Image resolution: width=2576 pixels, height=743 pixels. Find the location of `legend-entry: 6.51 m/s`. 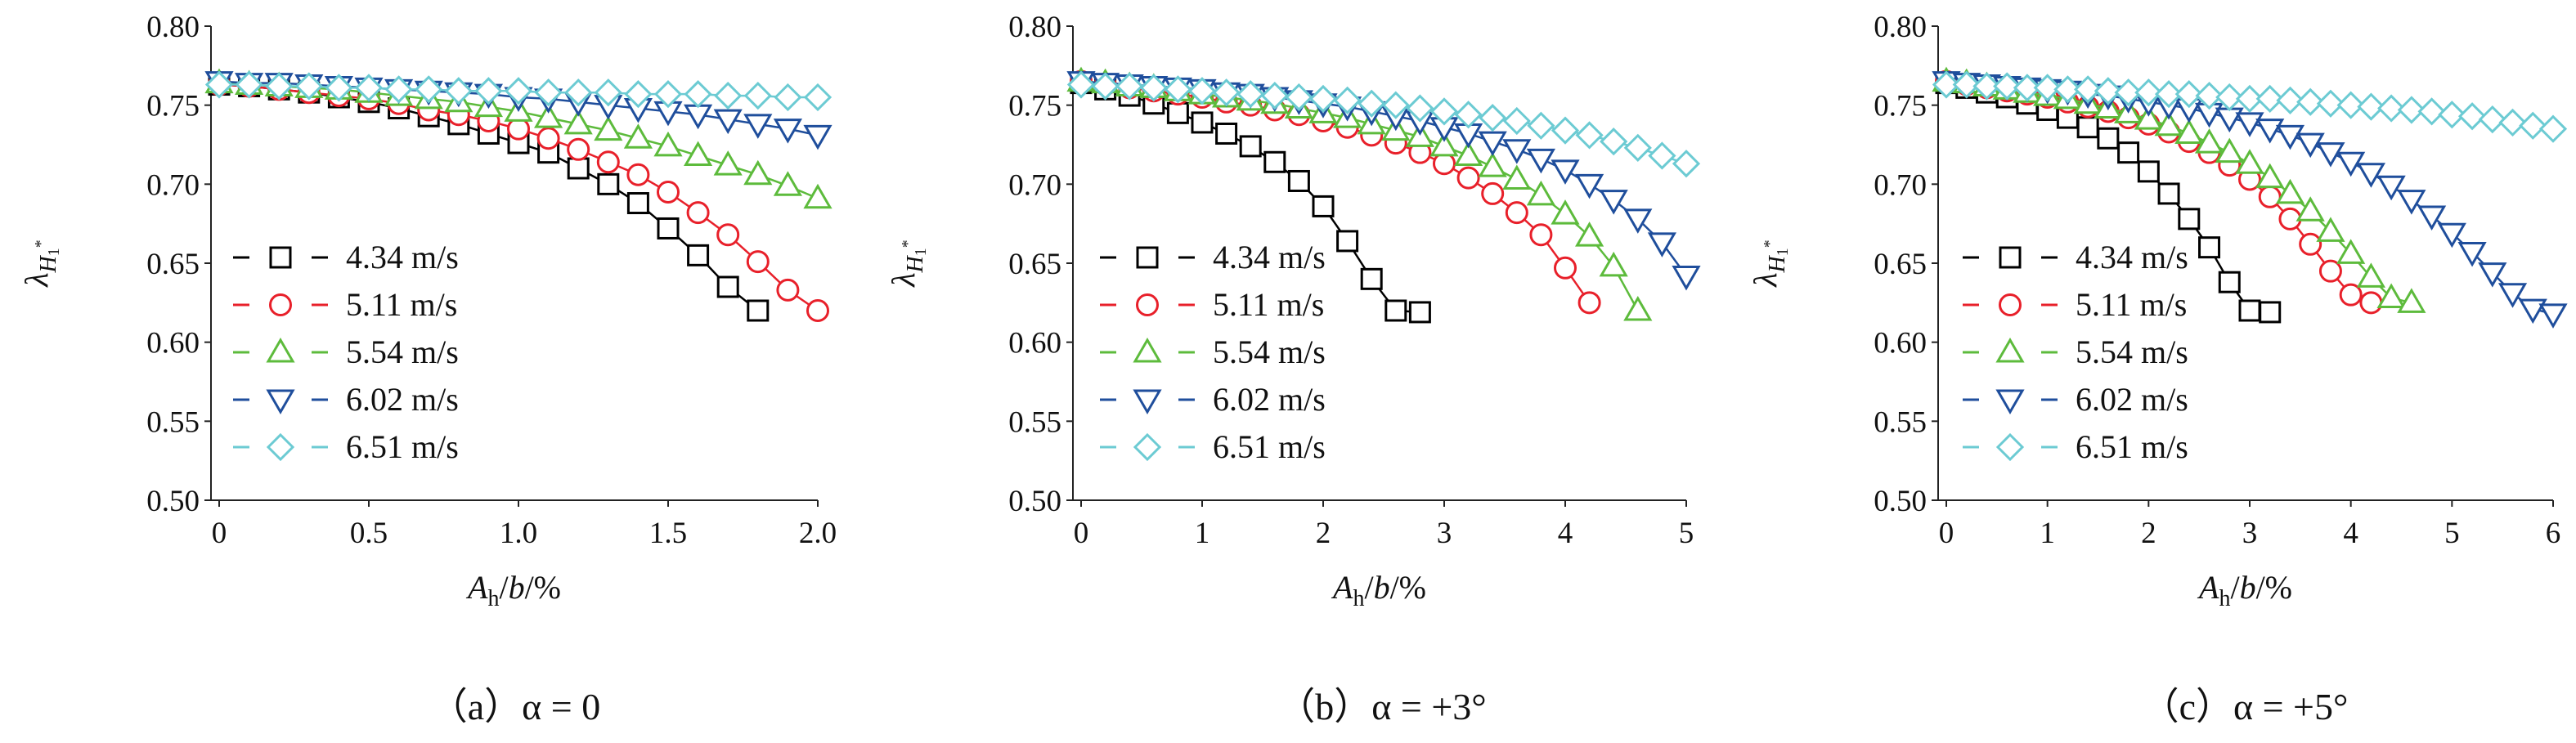

legend-entry: 6.51 m/s is located at coordinates (1213, 446).